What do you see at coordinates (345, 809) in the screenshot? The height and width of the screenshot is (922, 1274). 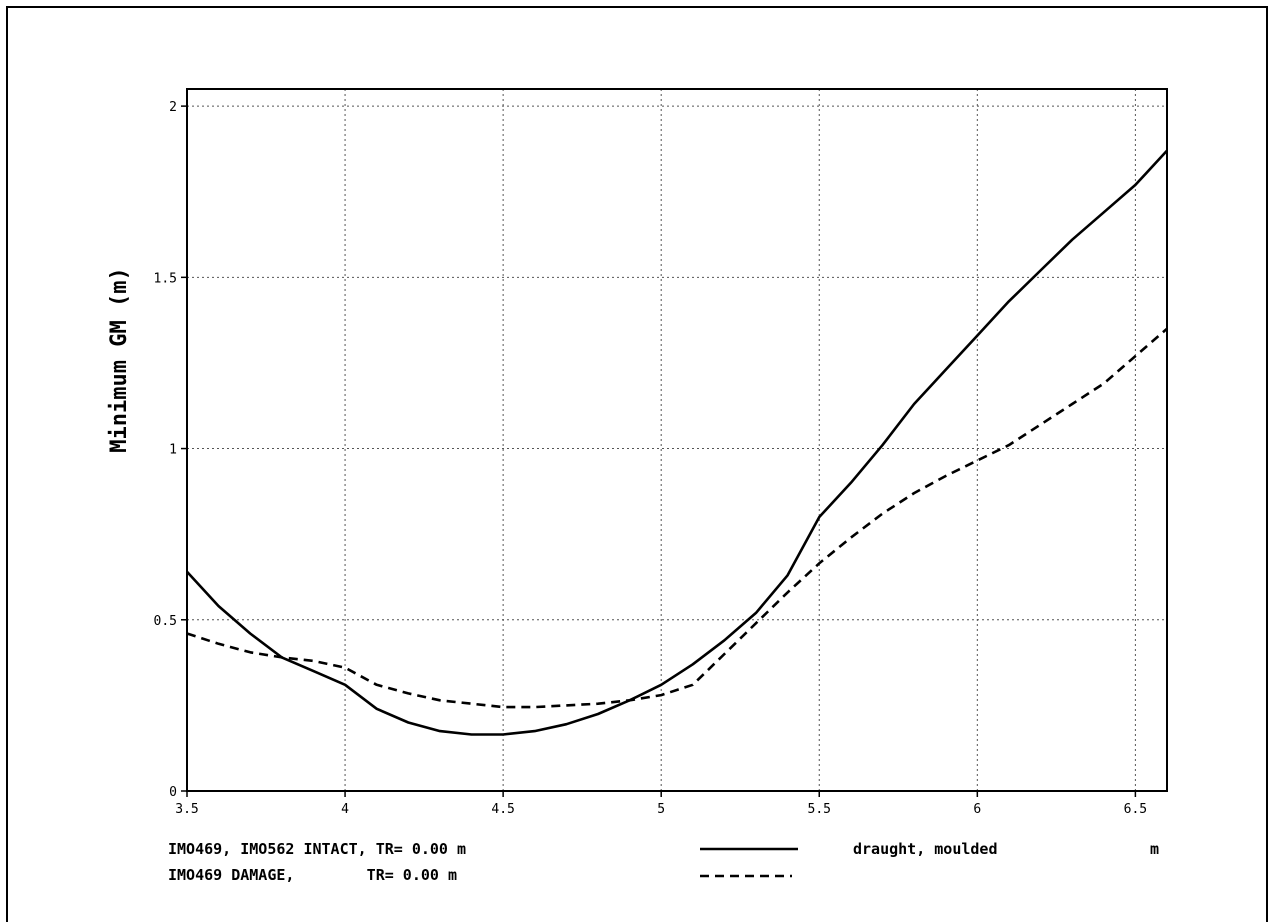 I see `x-tick-label: 4` at bounding box center [345, 809].